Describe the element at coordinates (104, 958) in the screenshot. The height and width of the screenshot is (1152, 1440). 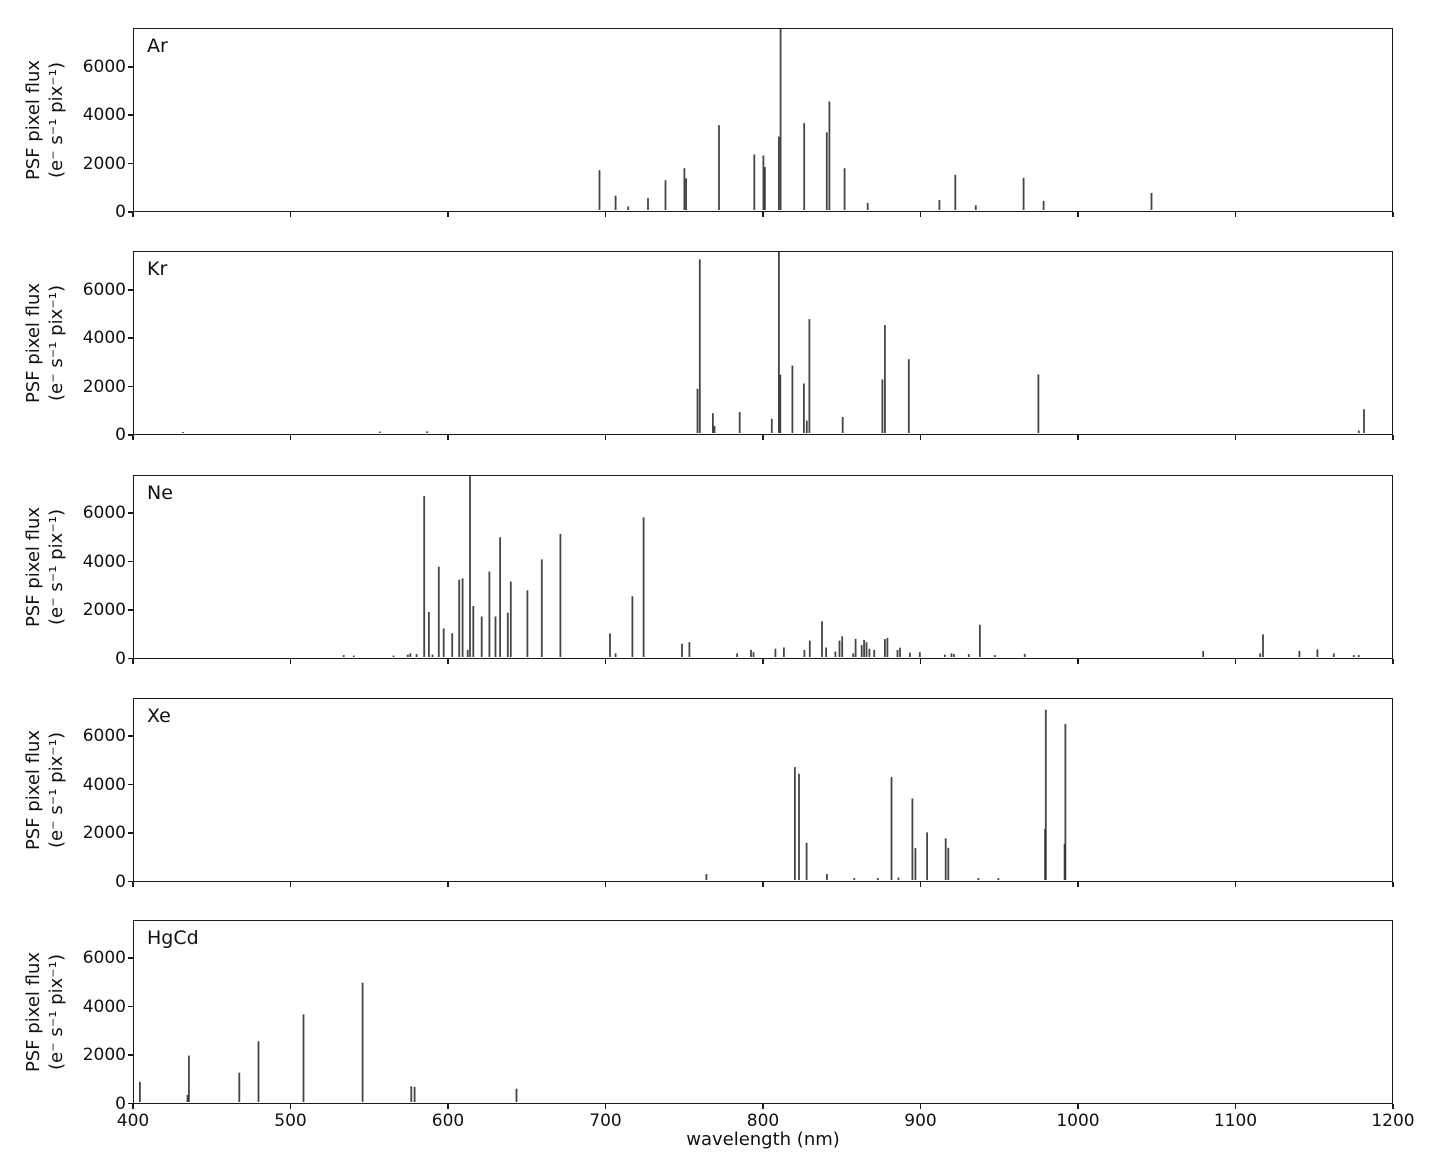
I see `y-tick-label-hgcd-6000: 6000` at that location.